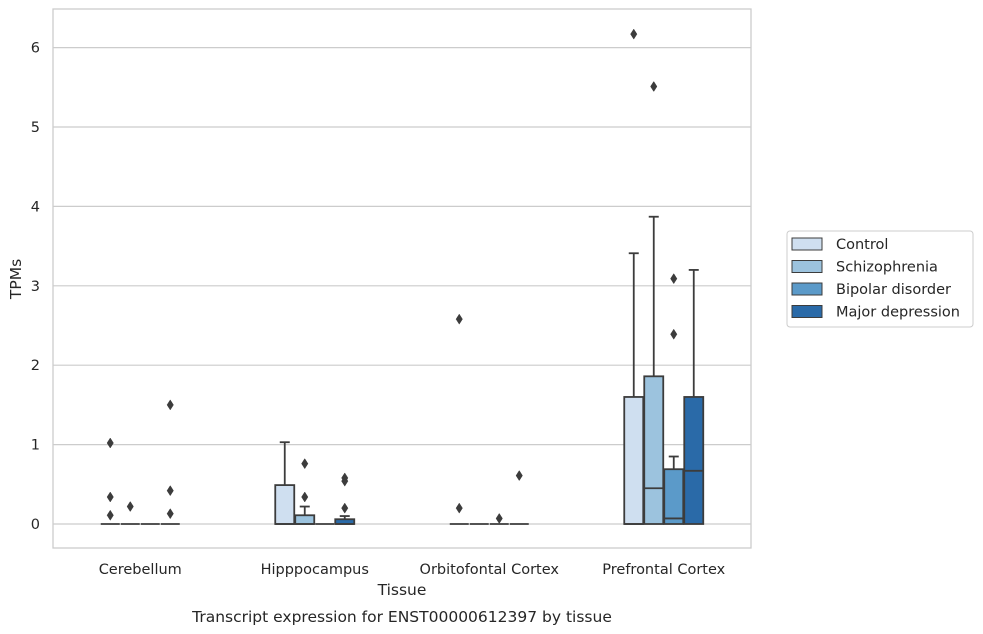 Image resolution: width=983 pixels, height=634 pixels. I want to click on x-tick-label: Prefrontal Cortex, so click(663, 570).